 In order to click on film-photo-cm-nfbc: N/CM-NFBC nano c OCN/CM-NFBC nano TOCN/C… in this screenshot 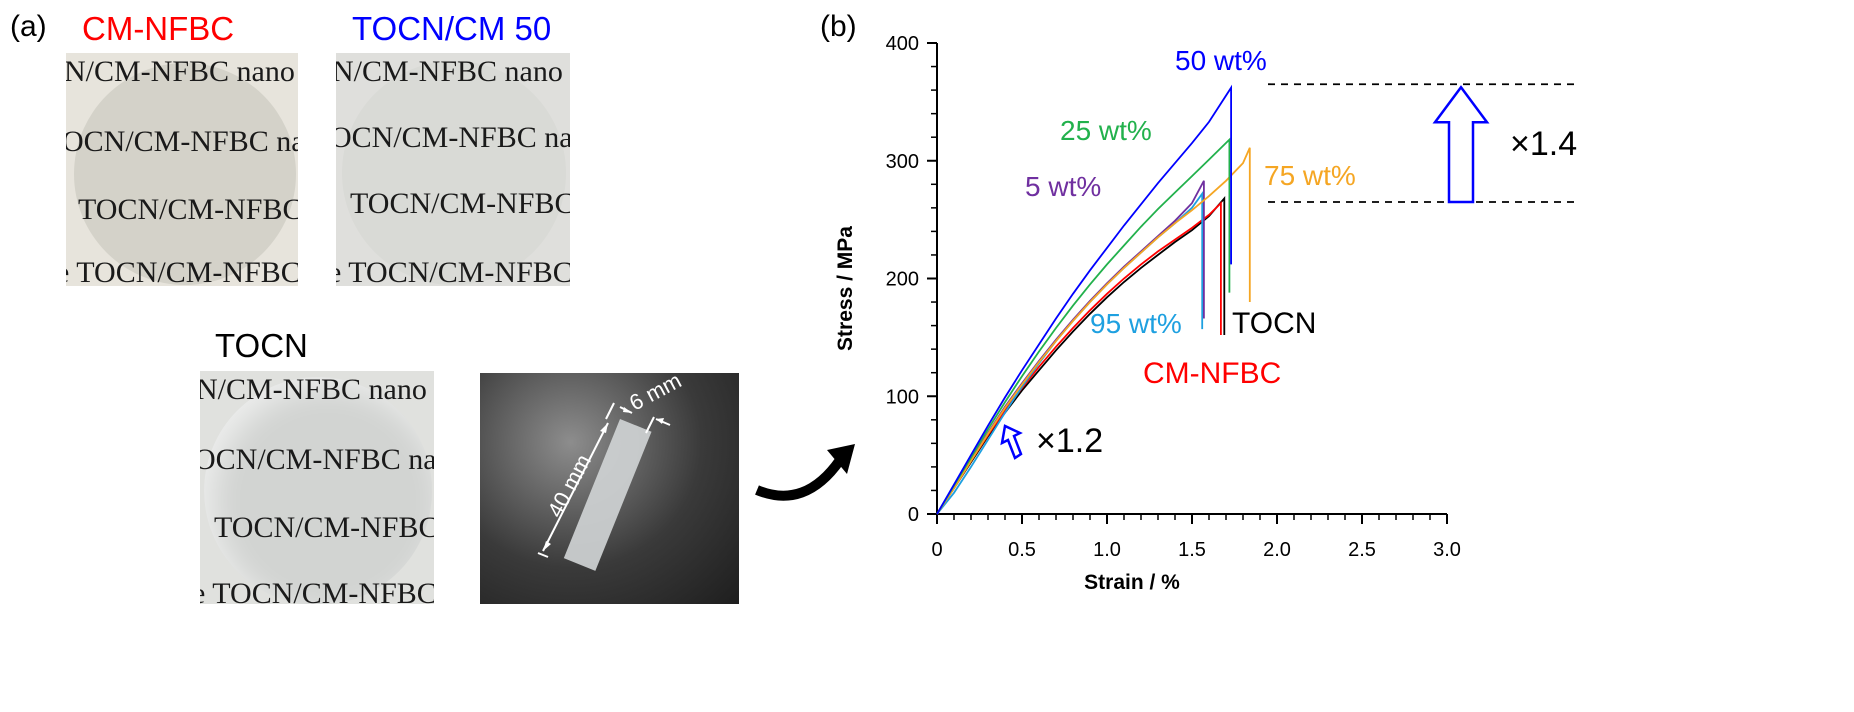, I will do `click(182, 169)`.